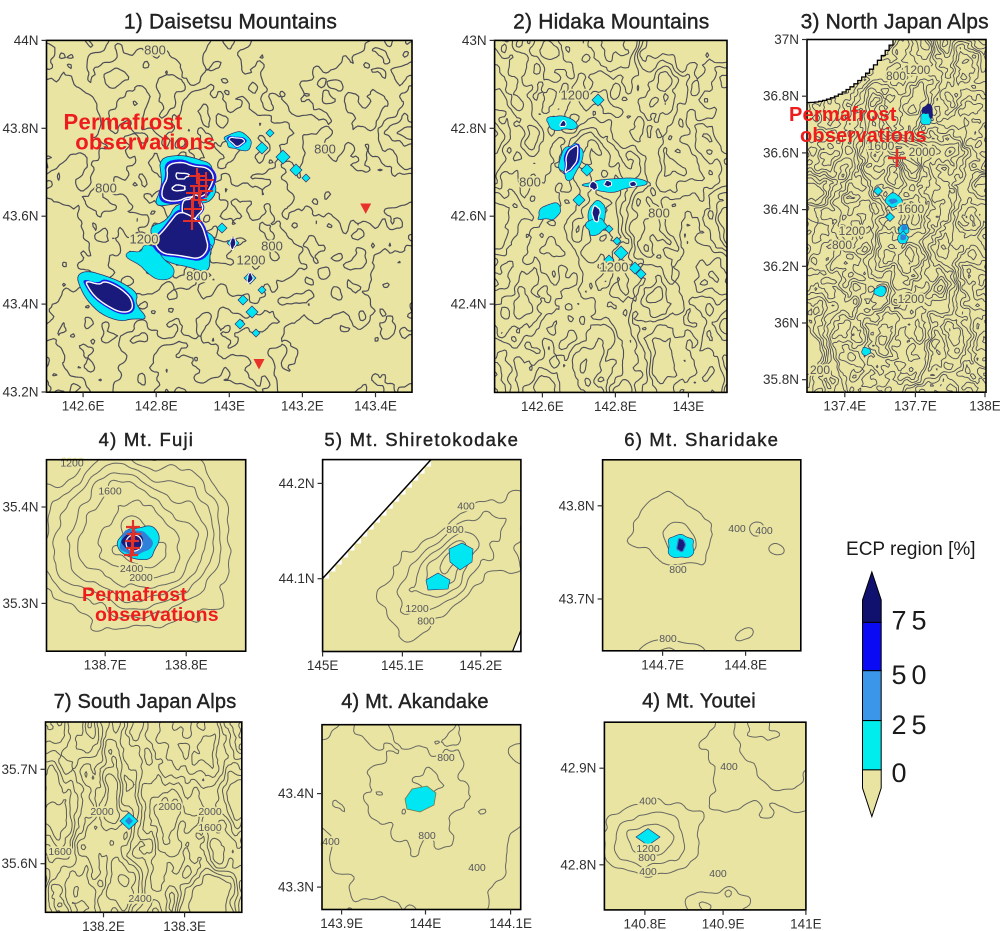 The image size is (1000, 931). Describe the element at coordinates (341, 923) in the screenshot. I see `svg-text: 143.9E` at that location.